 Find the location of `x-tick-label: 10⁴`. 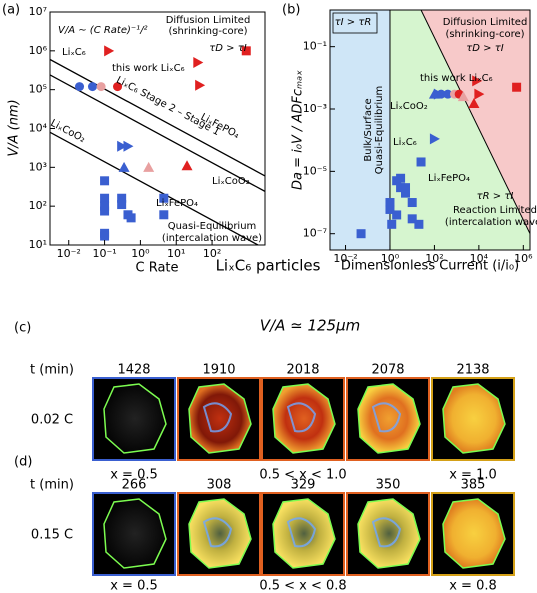

x-tick-label: 10⁴ is located at coordinates (479, 258).